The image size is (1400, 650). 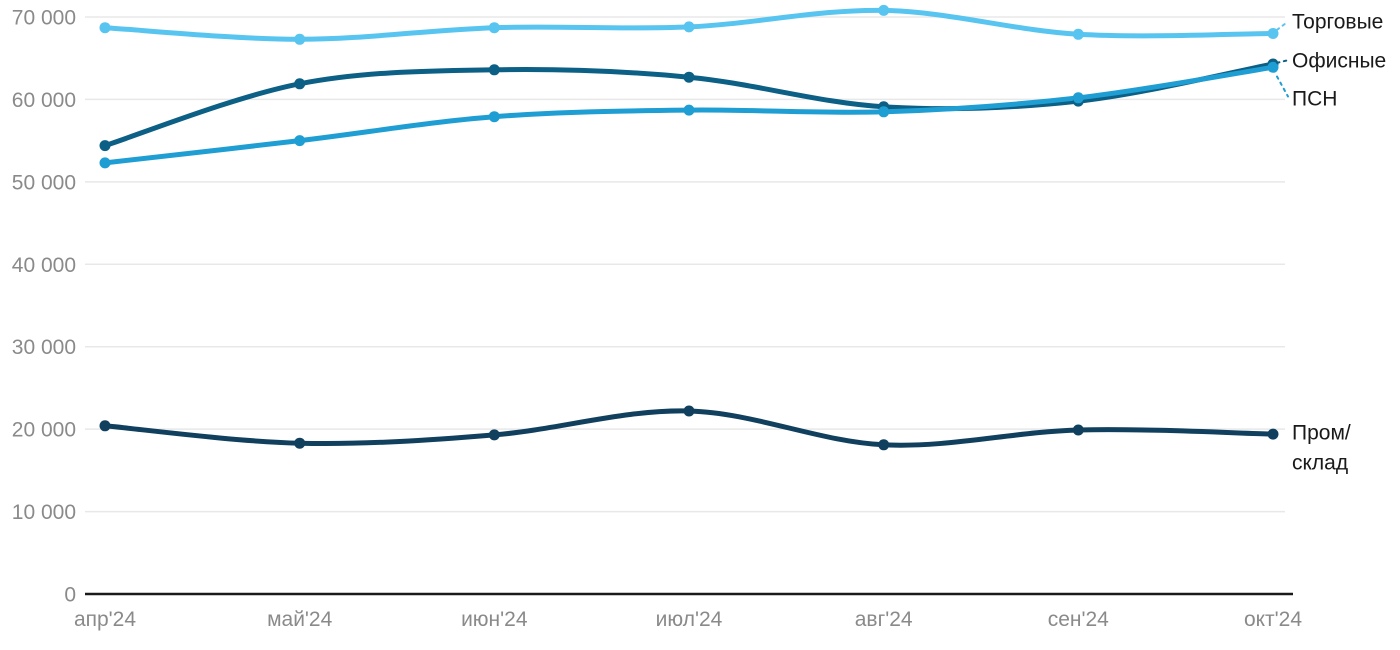 I want to click on x-tick-label: апр'24, so click(x=105, y=619).